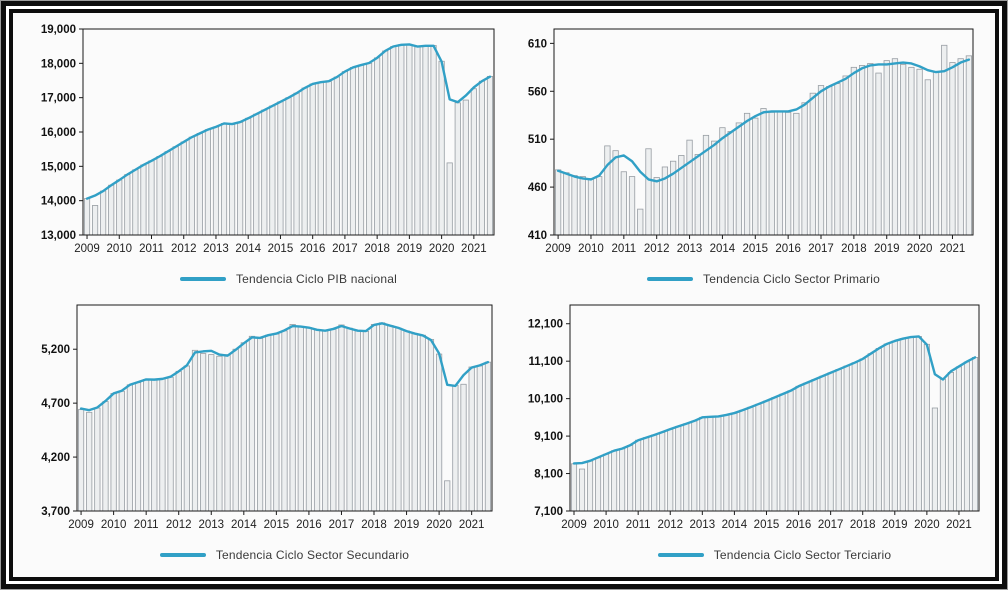  I want to click on svg-text: 2011, so click(638, 525).